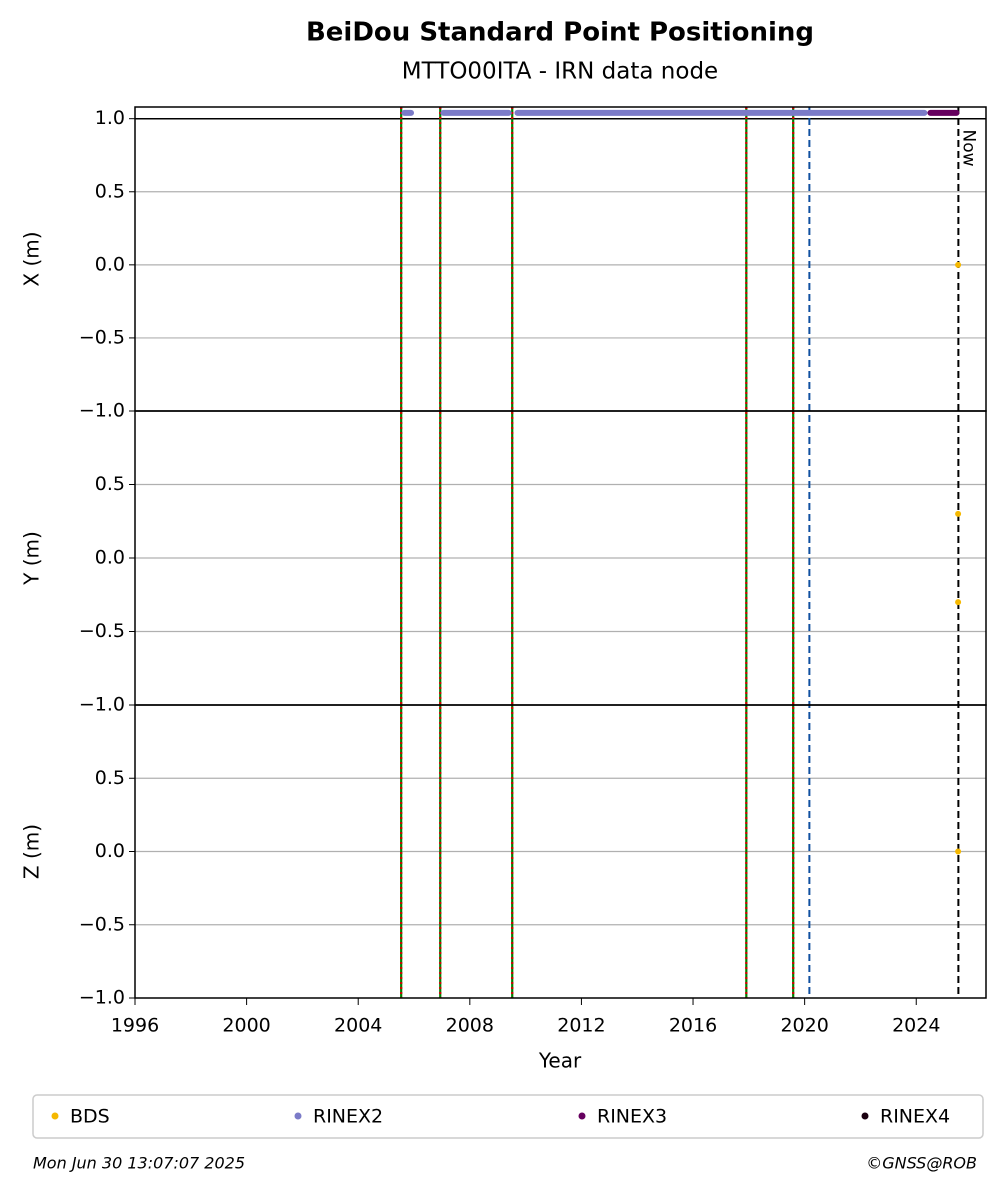 The image size is (1005, 1194). I want to click on x-tick-label: 1996, so click(135, 1026).